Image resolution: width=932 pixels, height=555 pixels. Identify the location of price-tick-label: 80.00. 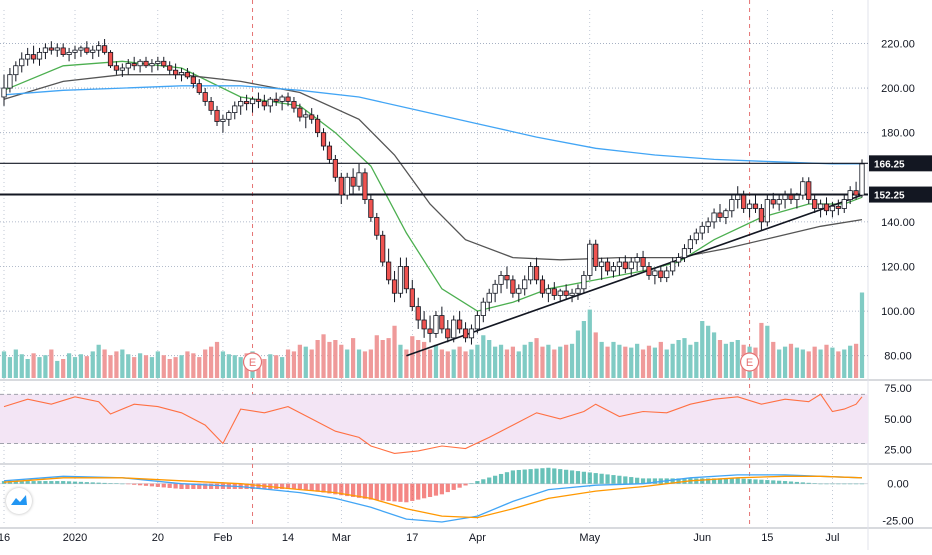
(898, 357).